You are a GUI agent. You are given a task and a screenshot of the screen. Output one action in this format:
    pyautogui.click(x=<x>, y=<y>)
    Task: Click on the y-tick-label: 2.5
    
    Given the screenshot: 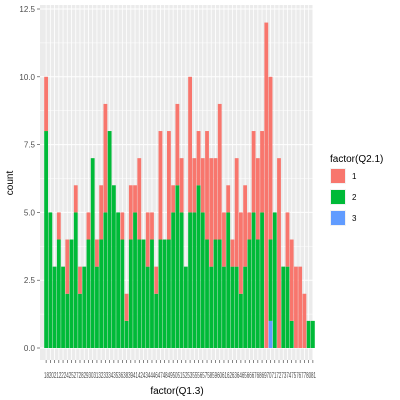 What is the action you would take?
    pyautogui.click(x=30, y=280)
    